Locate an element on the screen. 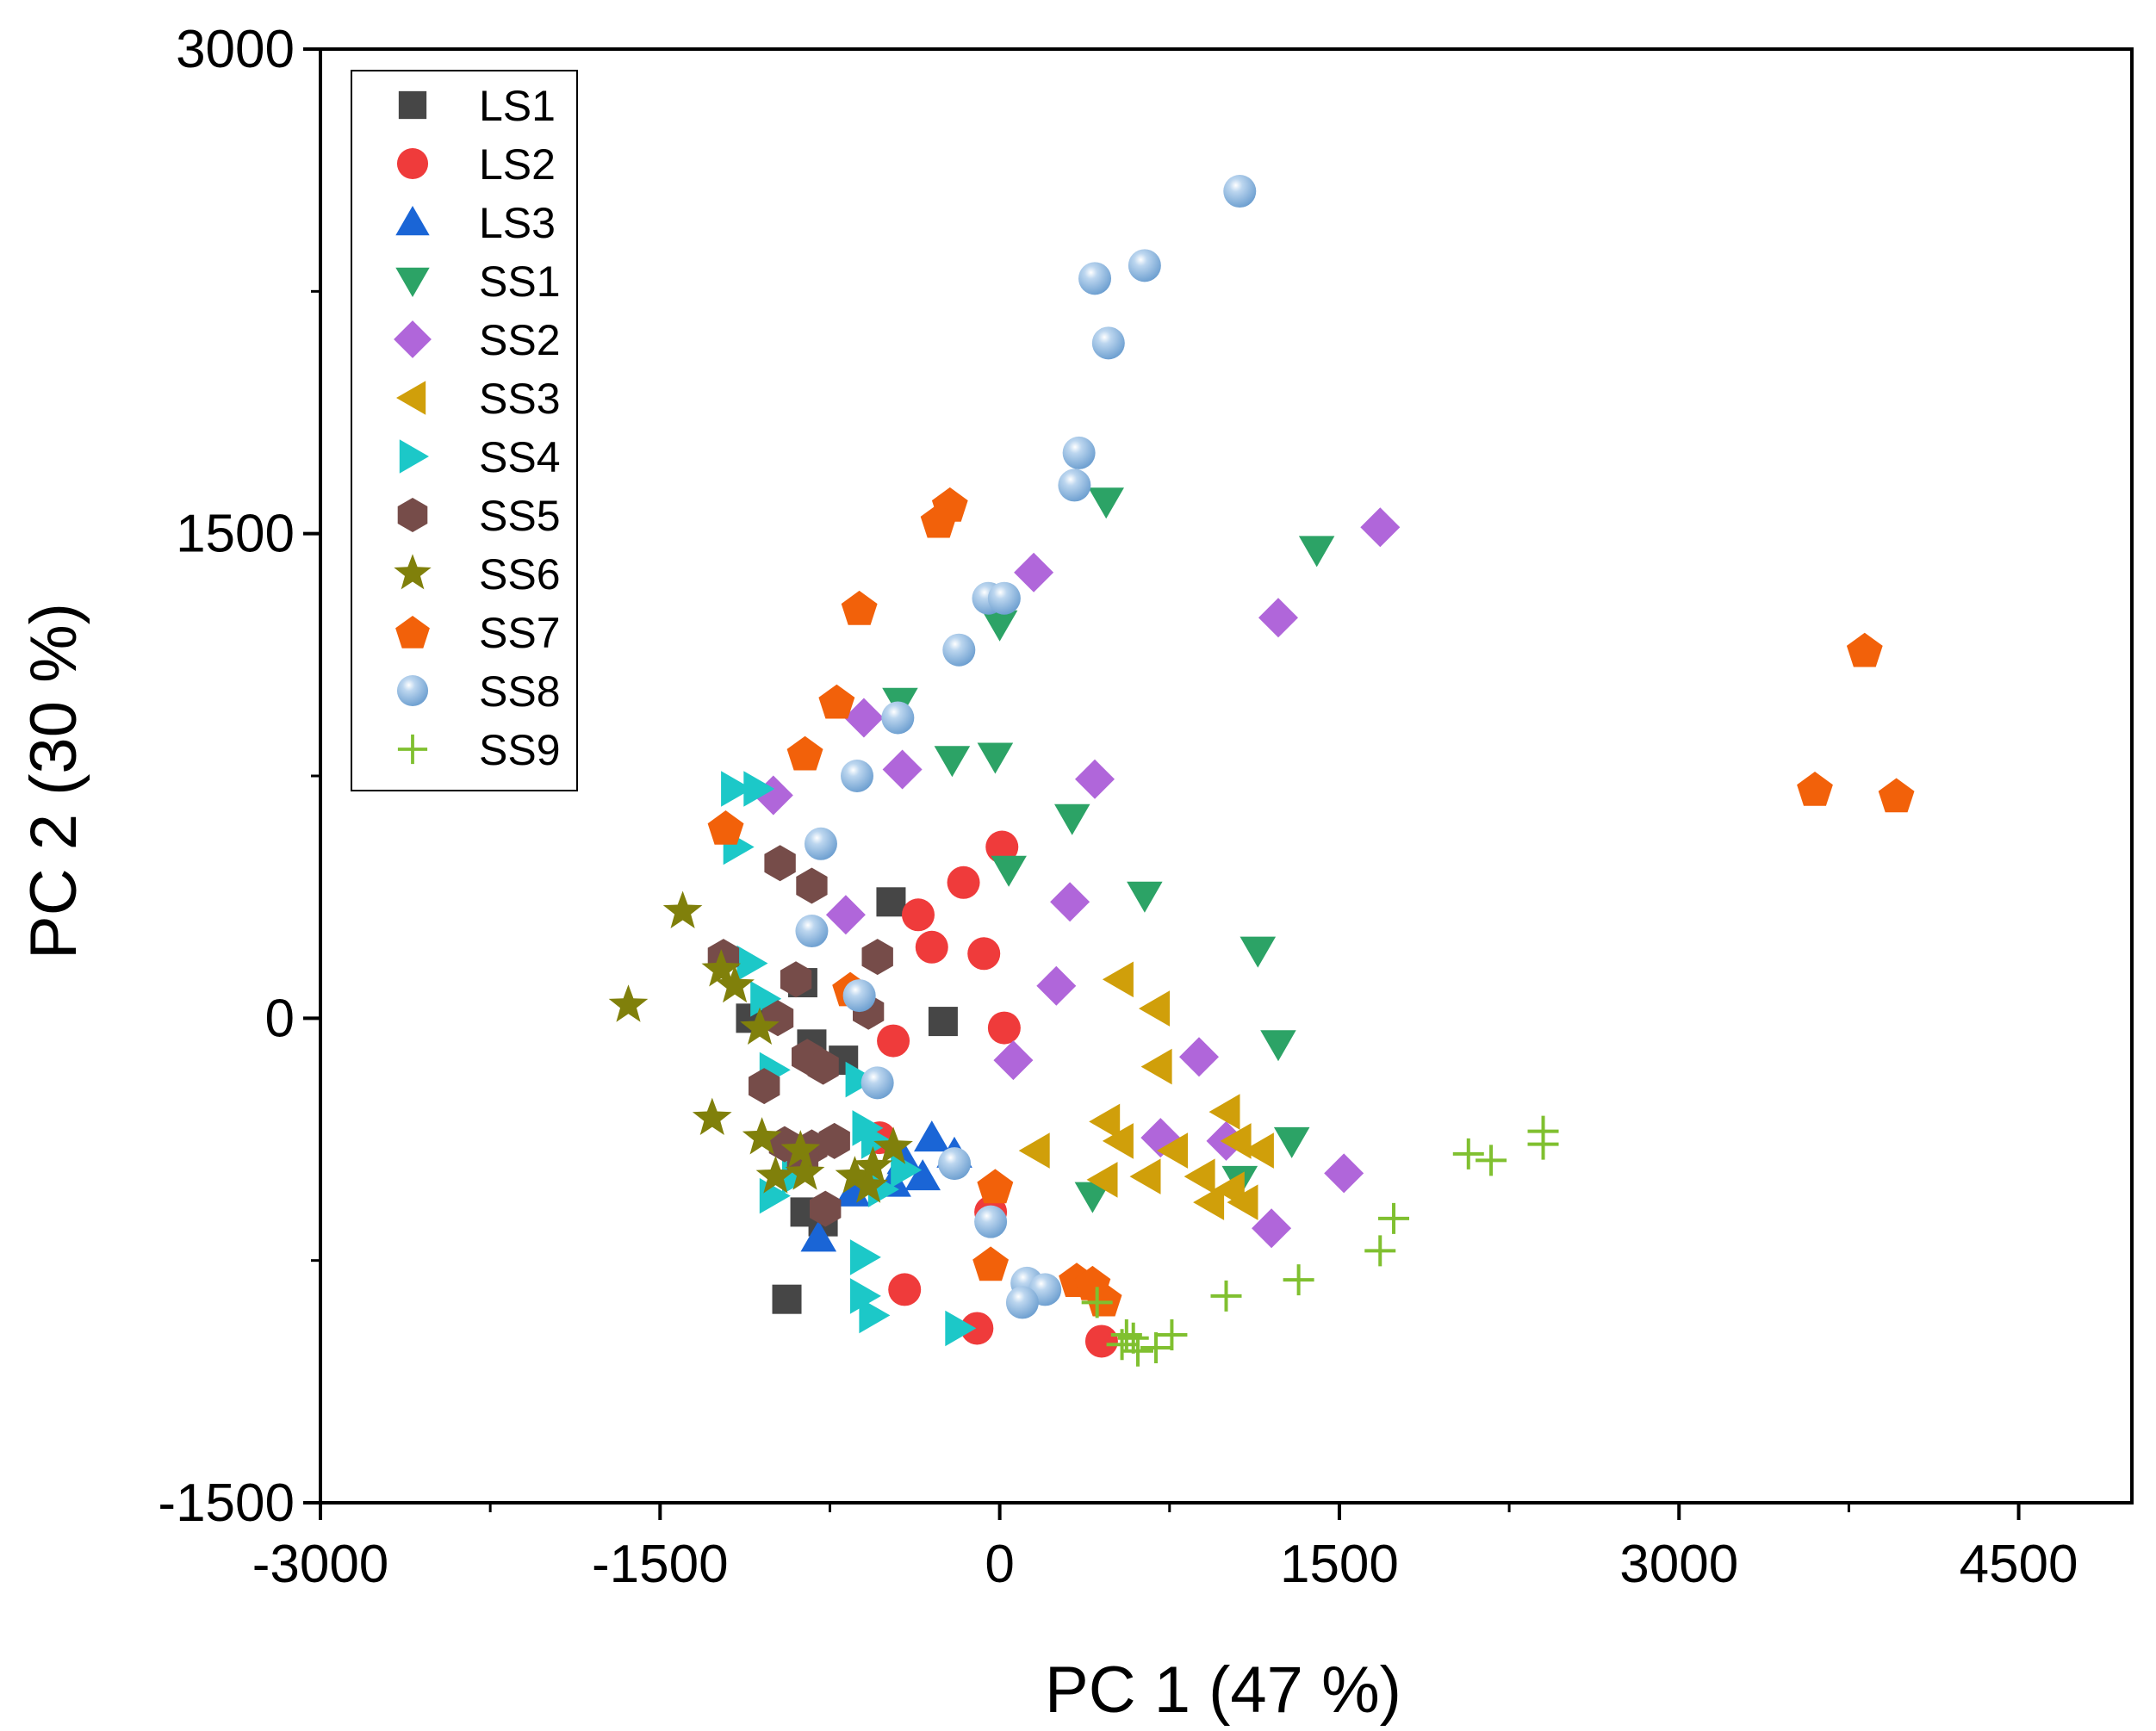 This screenshot has width=2156, height=1731. x-tick-label: 0 is located at coordinates (1000, 1564).